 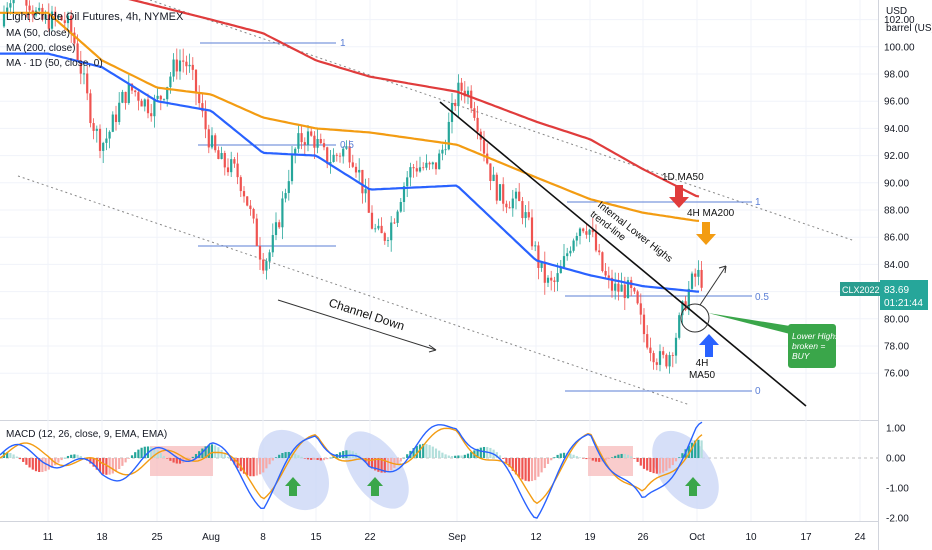 I want to click on ma4h50-label: MA50, so click(x=702, y=375).